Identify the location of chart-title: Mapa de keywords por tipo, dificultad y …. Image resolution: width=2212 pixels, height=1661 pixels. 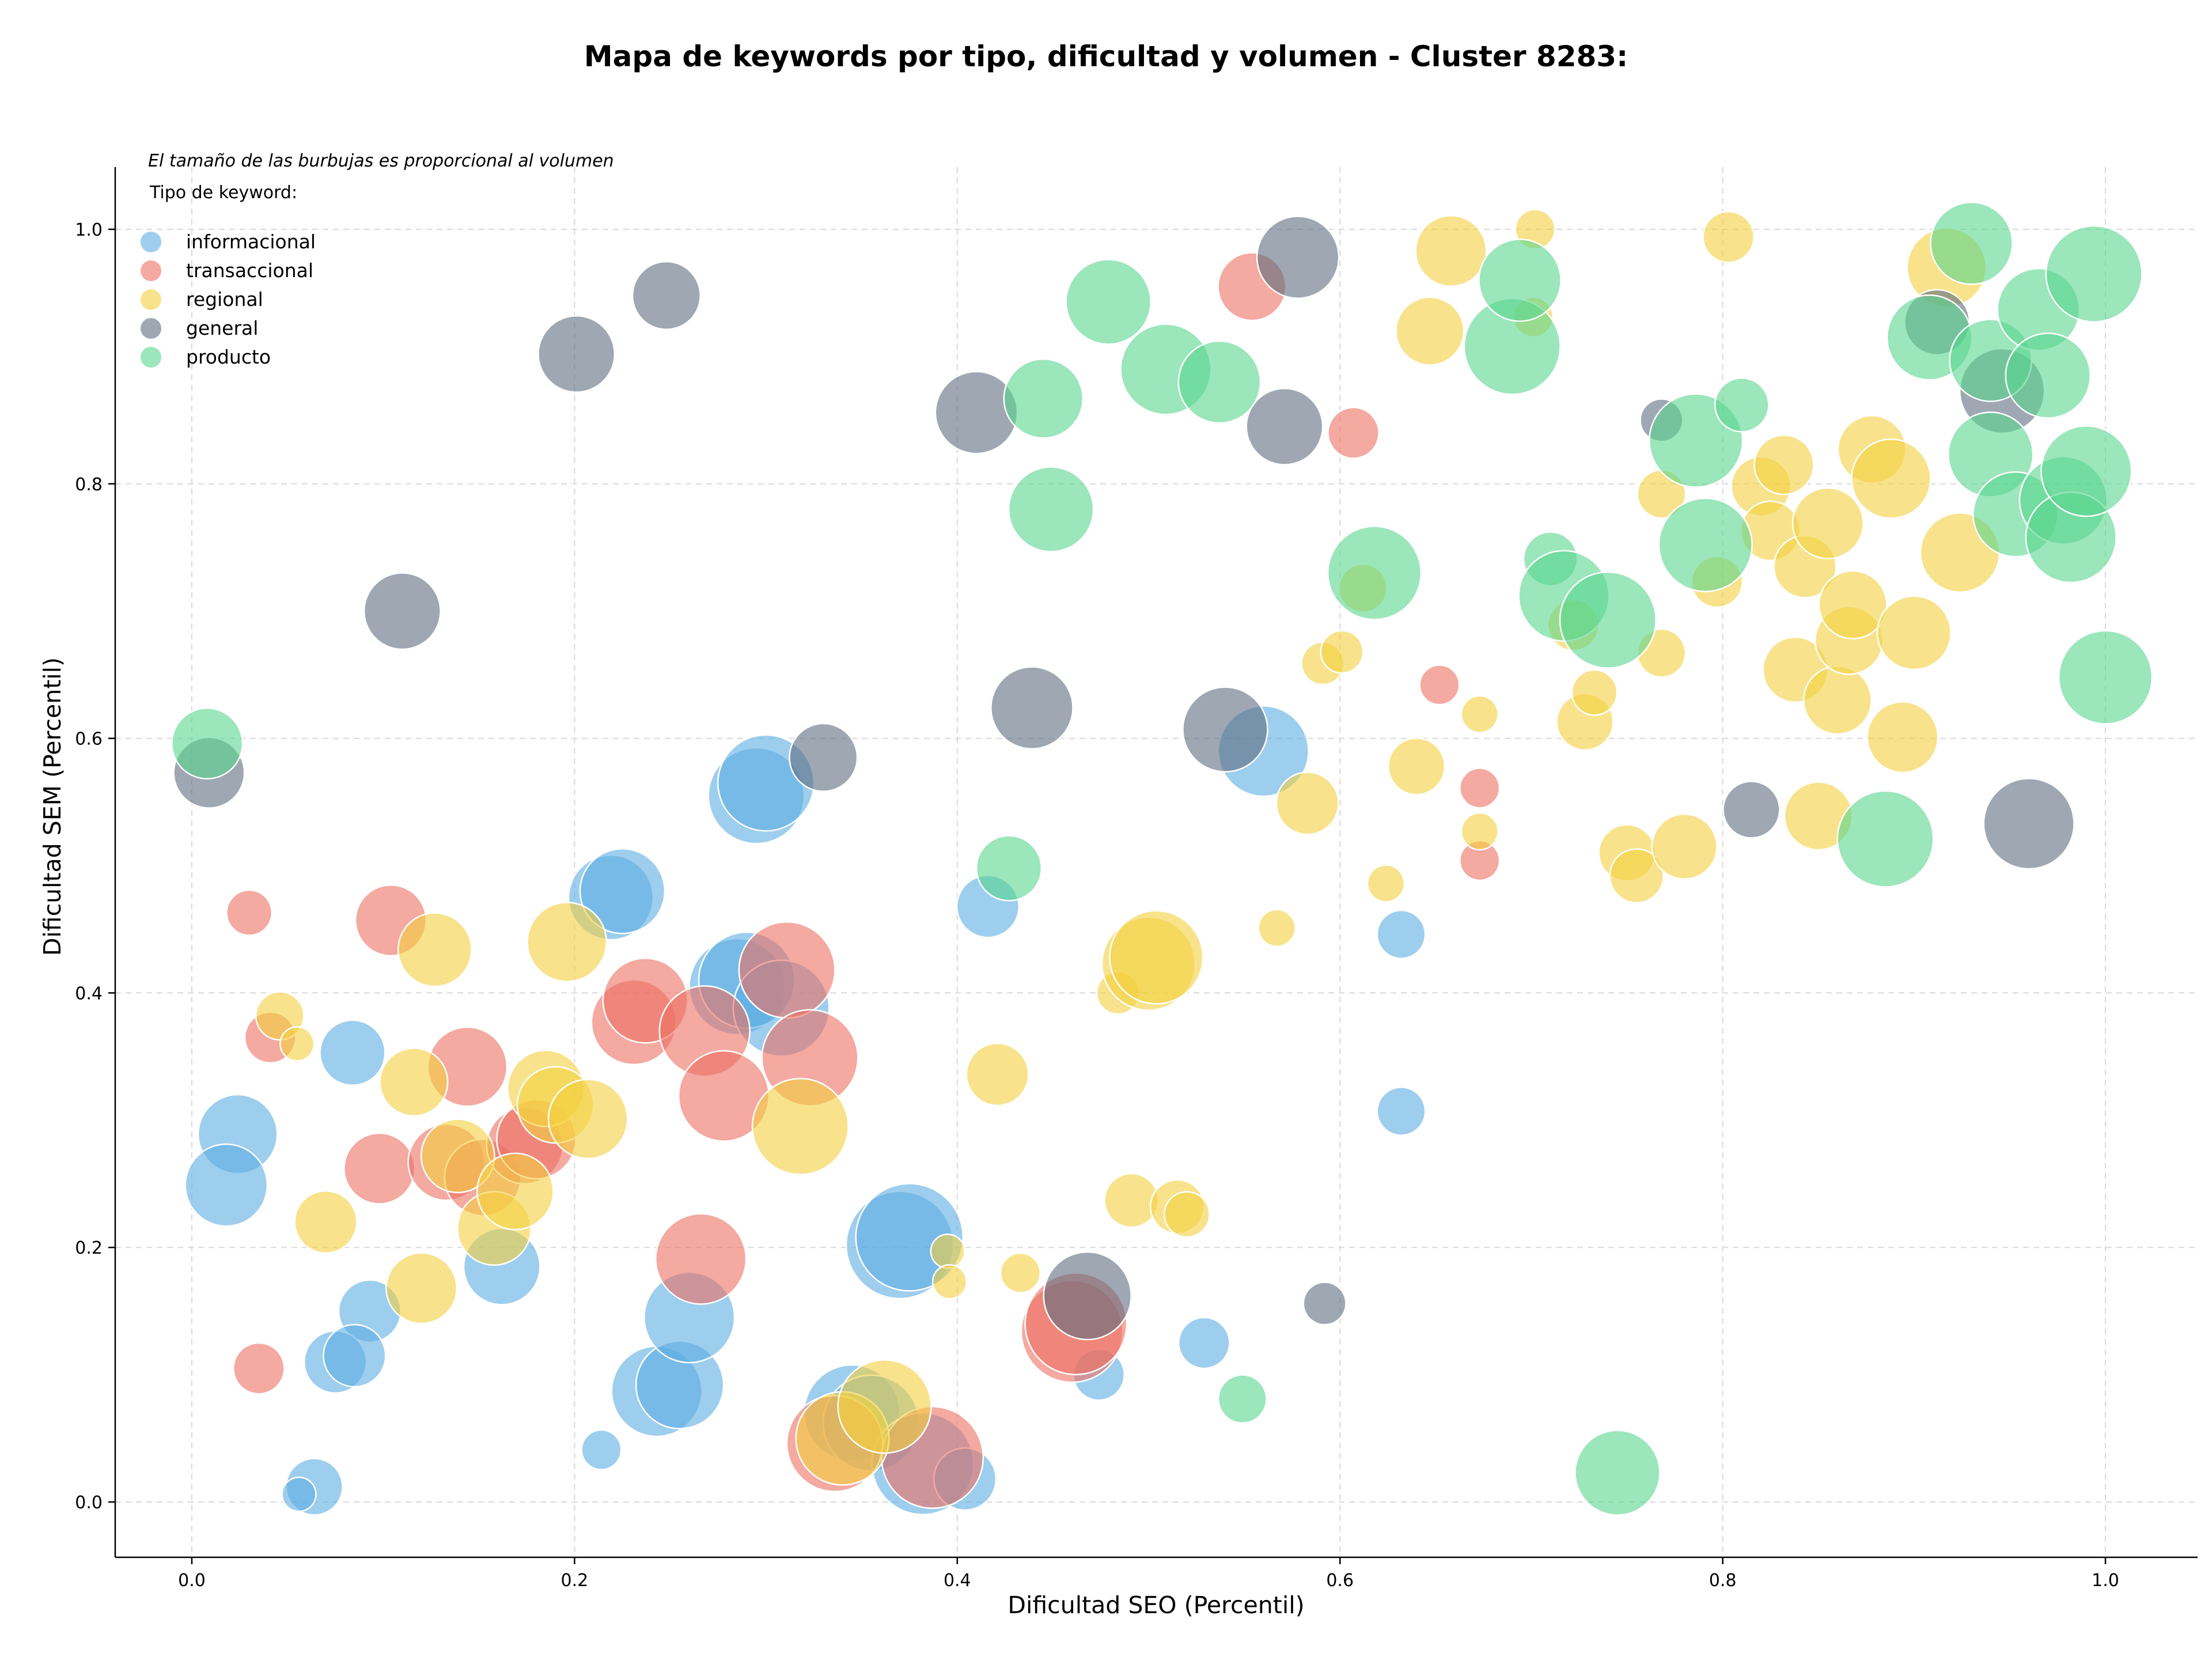
(1106, 56).